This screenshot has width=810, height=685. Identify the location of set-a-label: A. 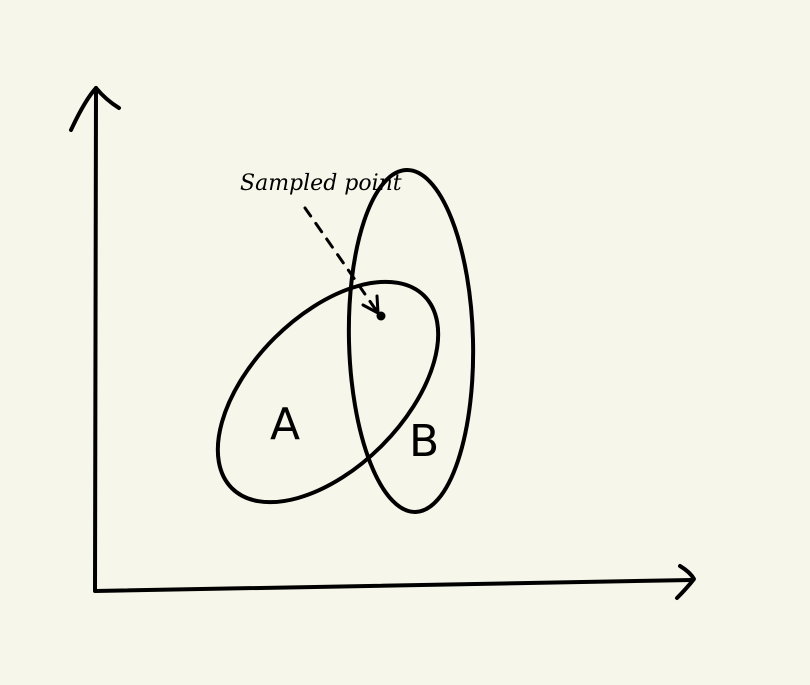
(285, 424).